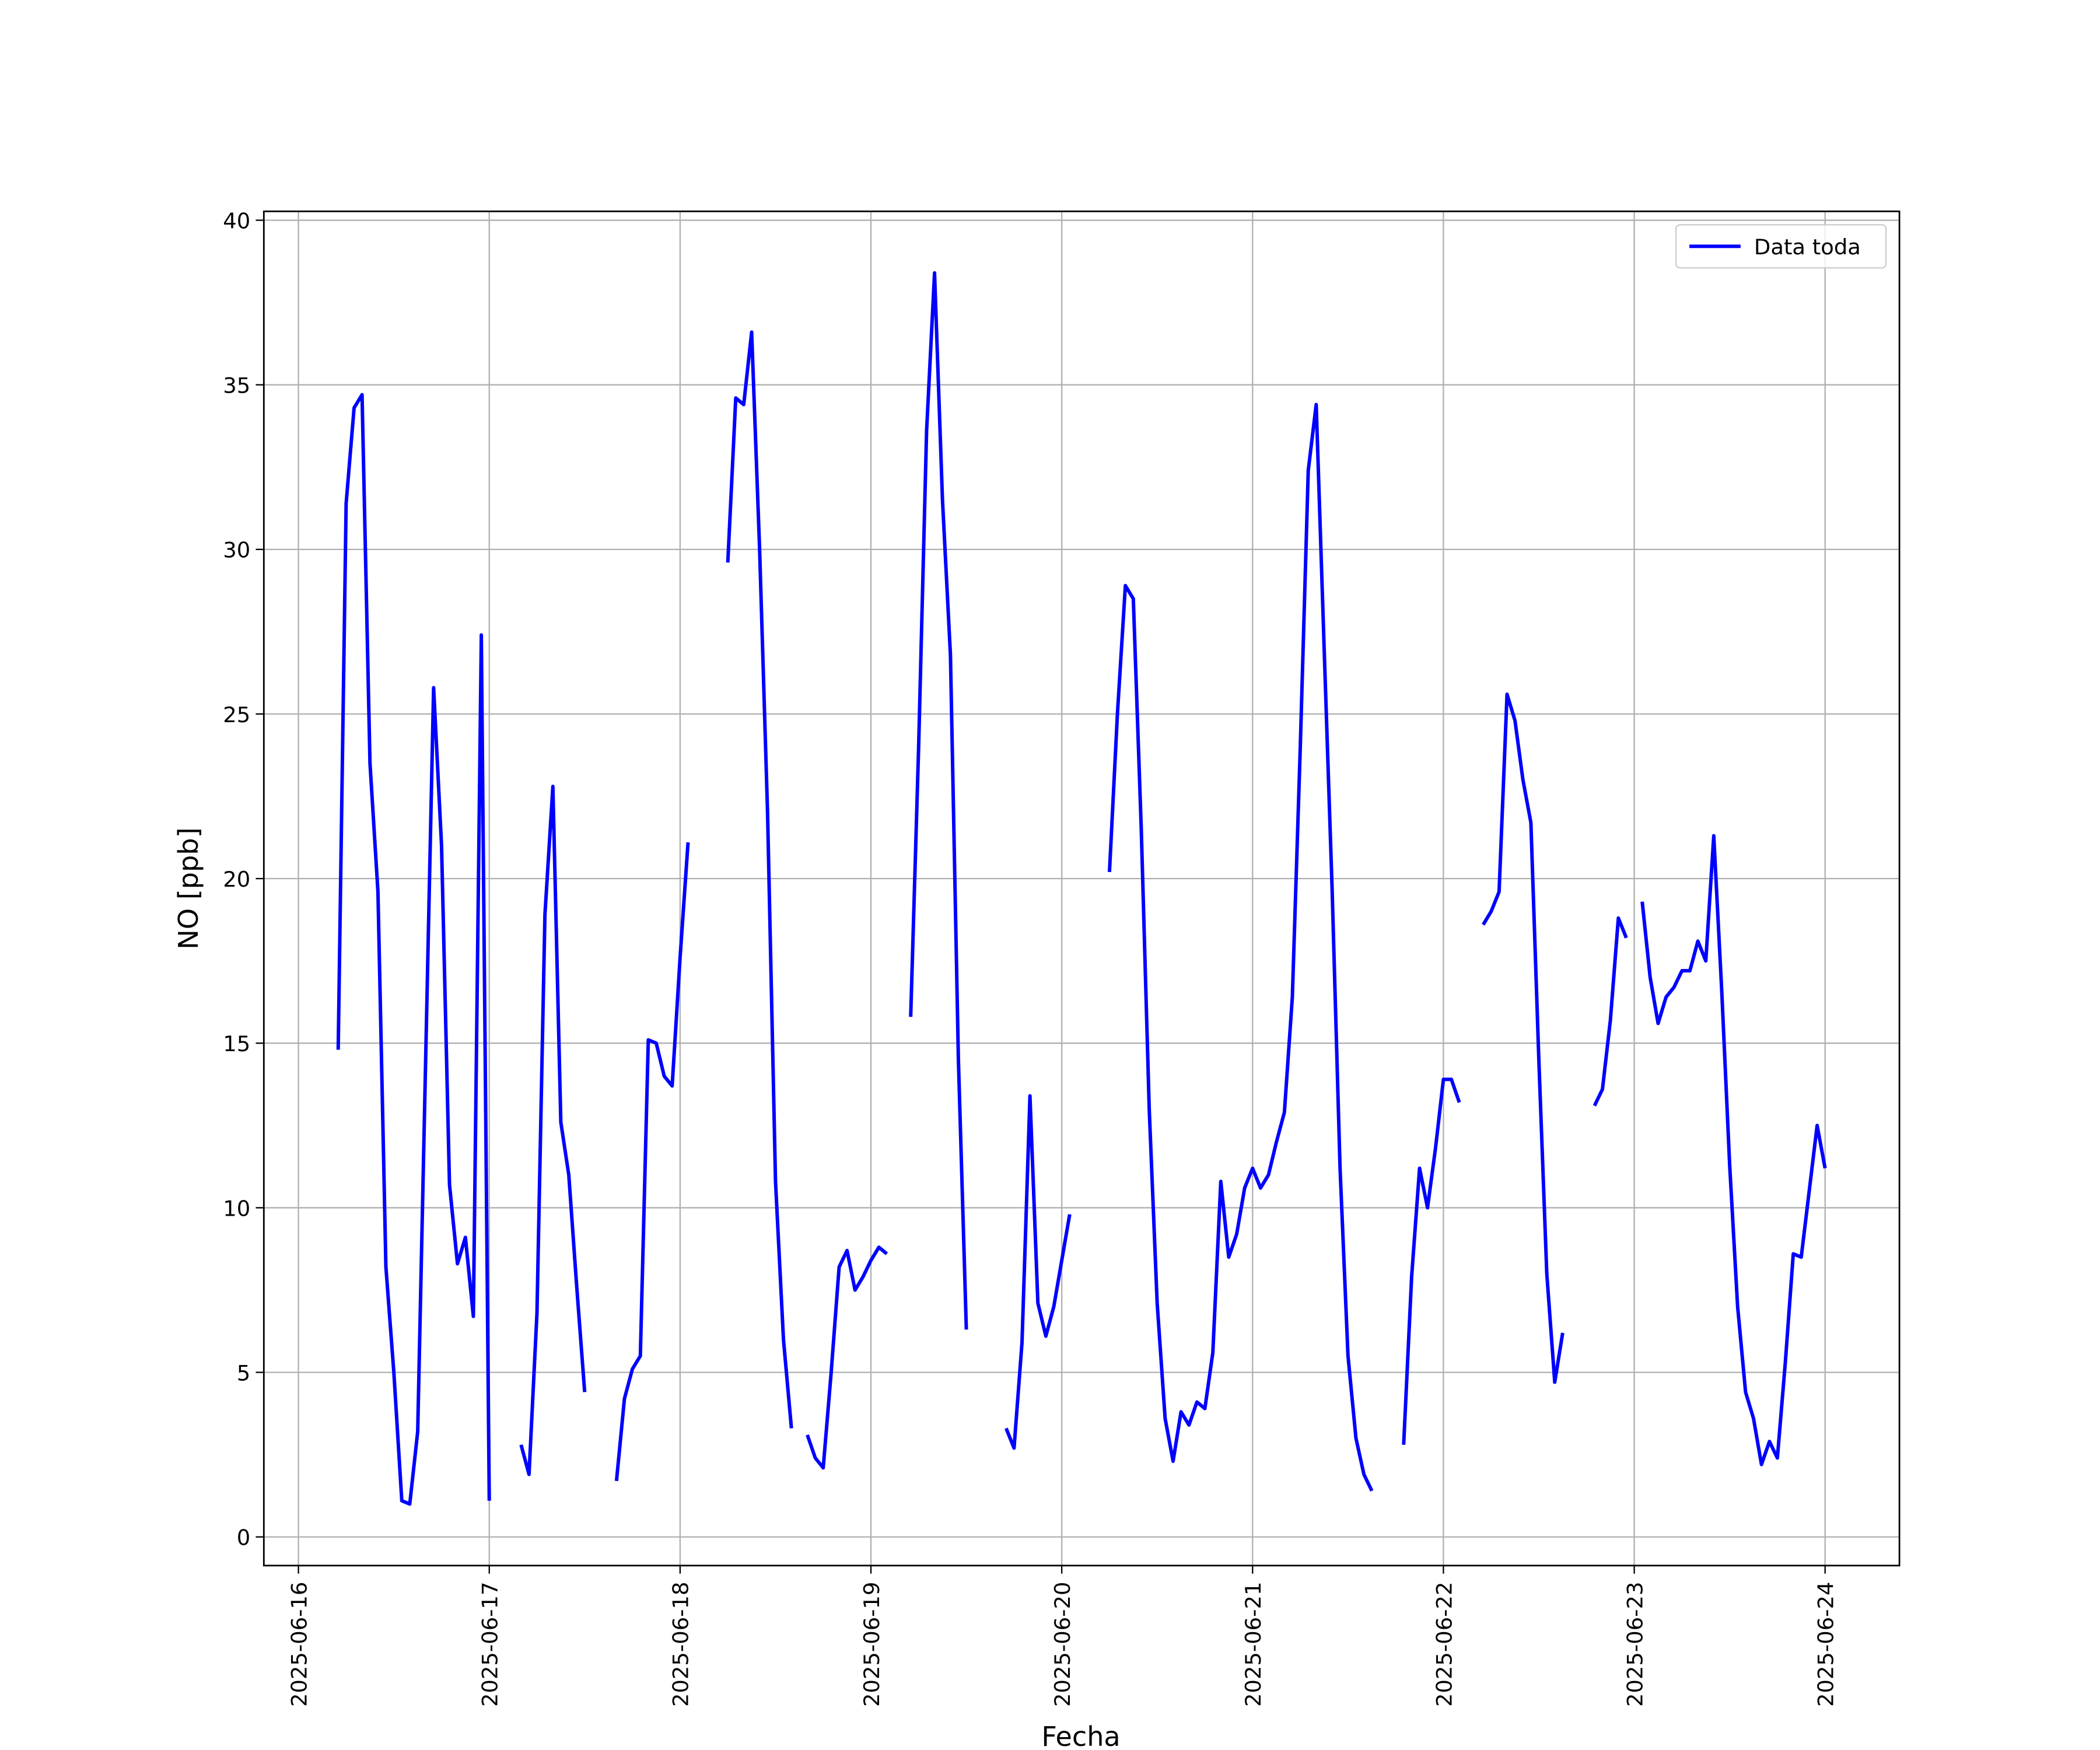 The width and height of the screenshot is (2100, 1750). I want to click on x-tick-label: 2025-06-21, so click(1253, 1644).